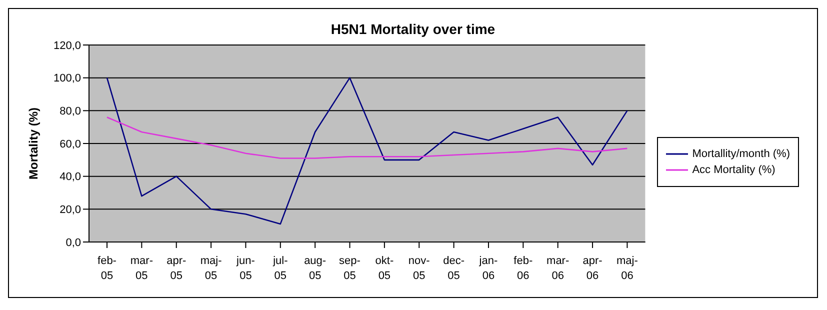  I want to click on x-tick-label: jun-05, so click(246, 268).